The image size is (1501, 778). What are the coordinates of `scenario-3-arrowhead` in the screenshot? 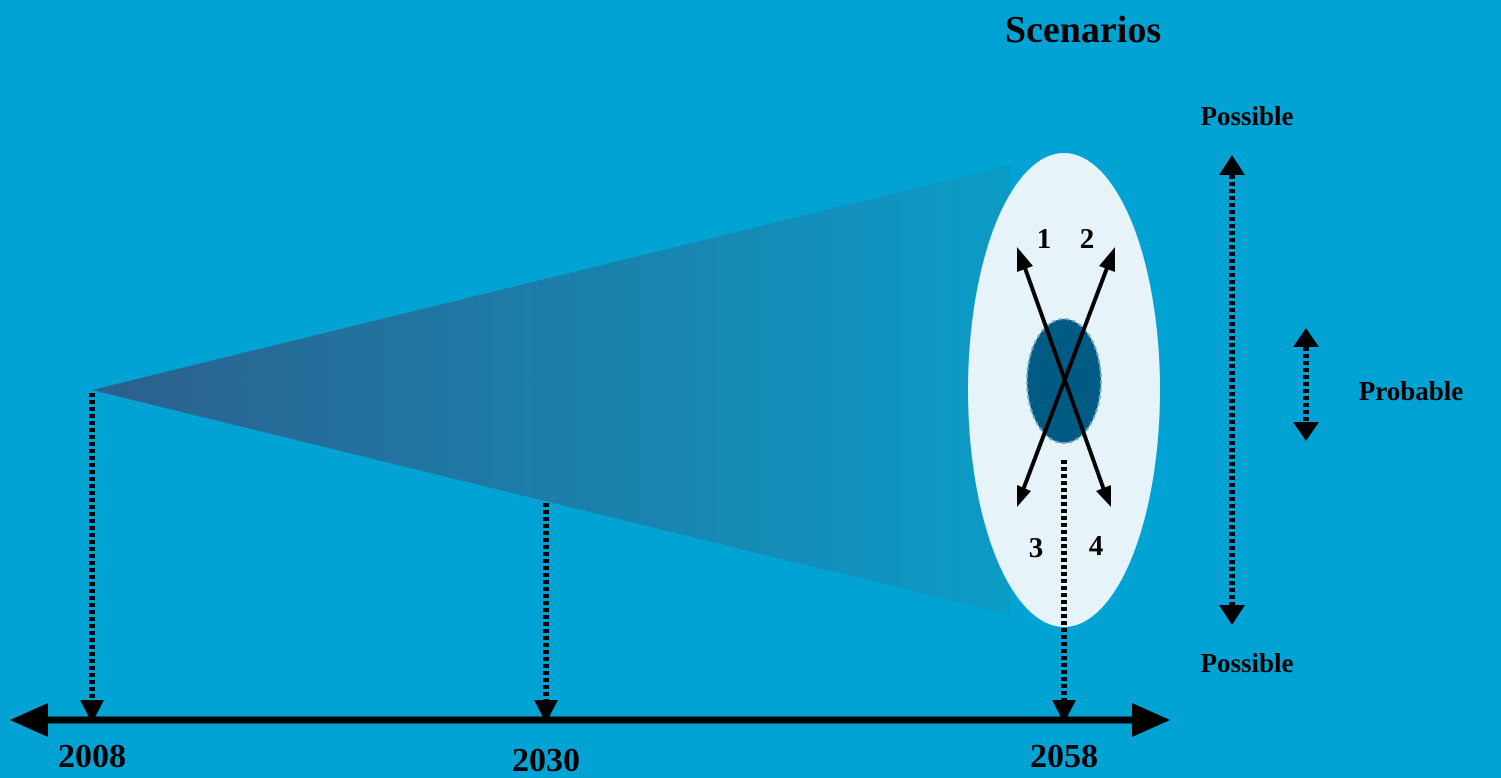 It's located at (1024, 496).